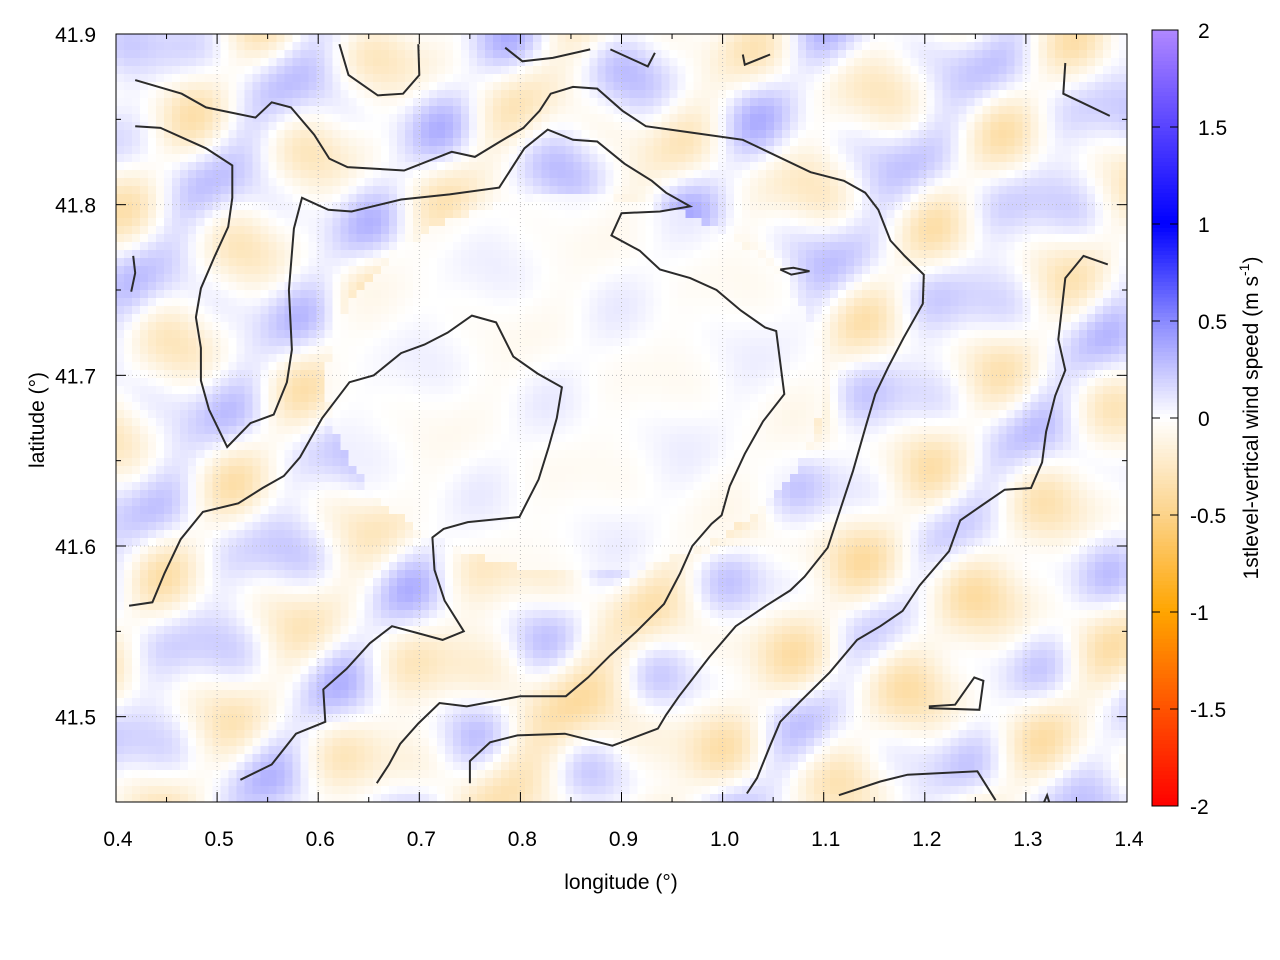  I want to click on x-tick-label: 0.4, so click(118, 839).